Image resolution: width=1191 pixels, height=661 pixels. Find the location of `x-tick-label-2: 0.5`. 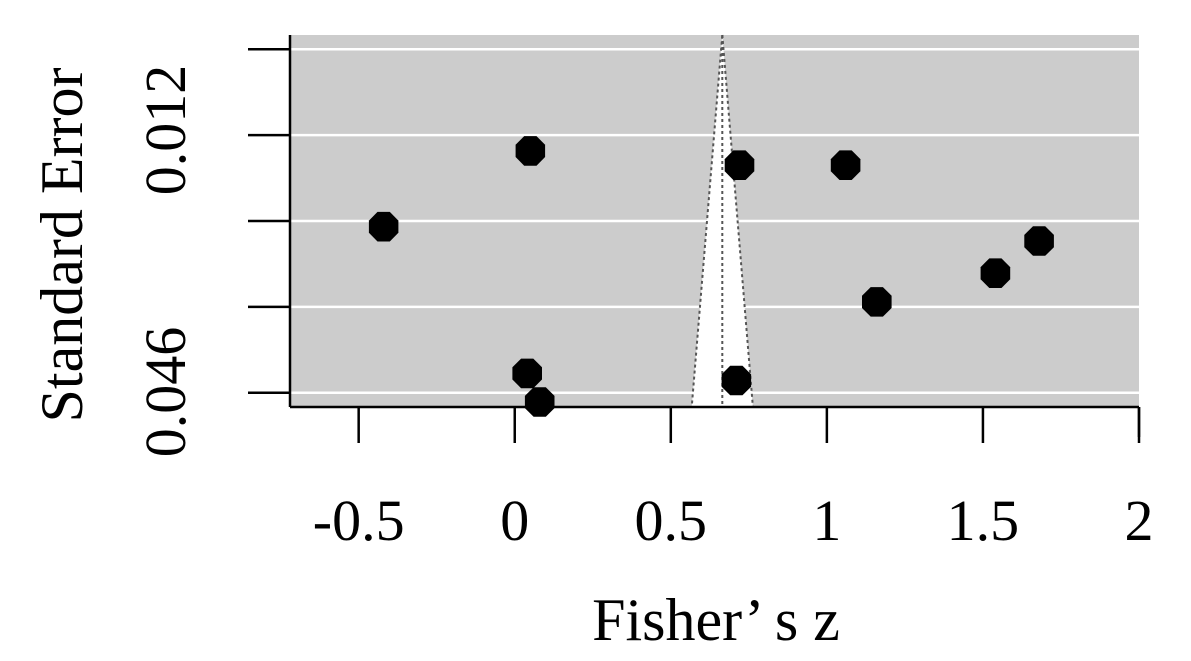

x-tick-label-2: 0.5 is located at coordinates (671, 520).